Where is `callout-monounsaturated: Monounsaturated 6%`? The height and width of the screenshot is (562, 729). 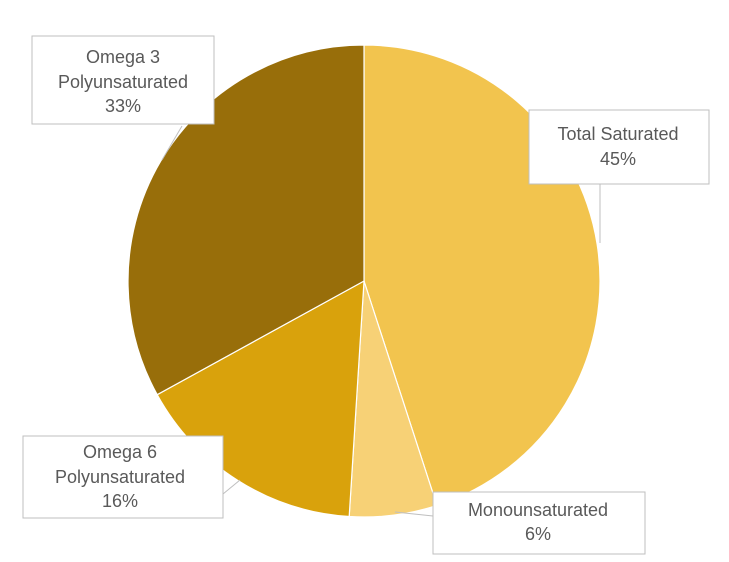
callout-monounsaturated: Monounsaturated 6% is located at coordinates (539, 523).